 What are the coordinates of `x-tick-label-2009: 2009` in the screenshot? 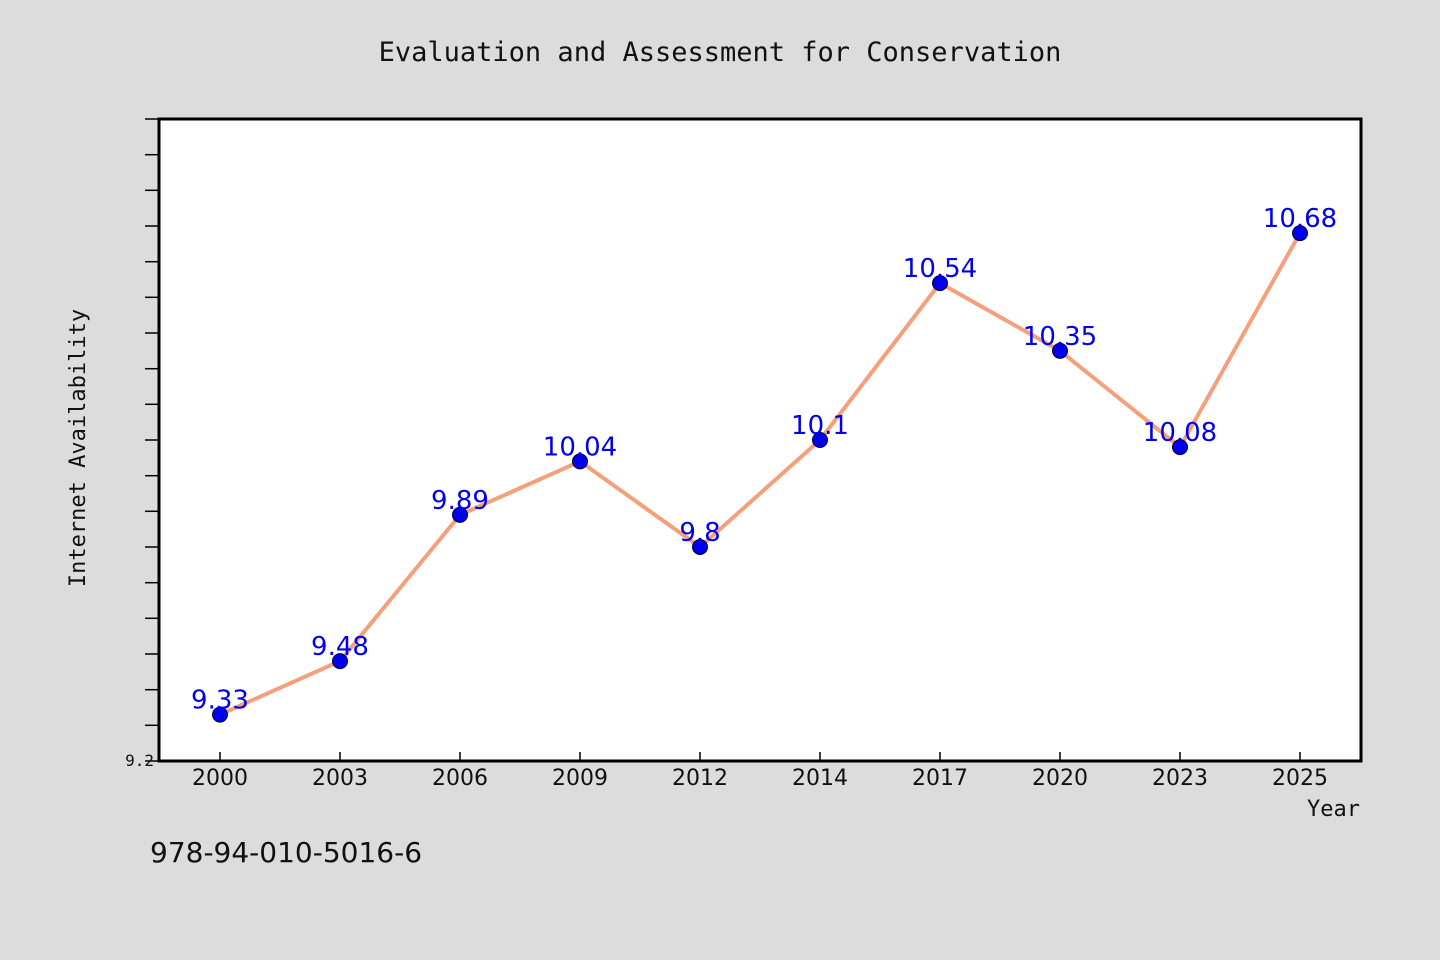 It's located at (580, 778).